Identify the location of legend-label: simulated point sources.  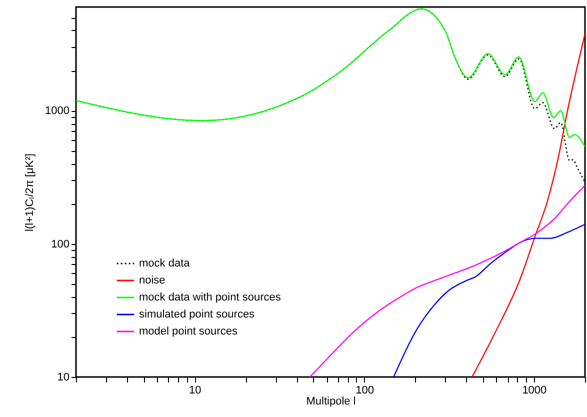
(197, 314).